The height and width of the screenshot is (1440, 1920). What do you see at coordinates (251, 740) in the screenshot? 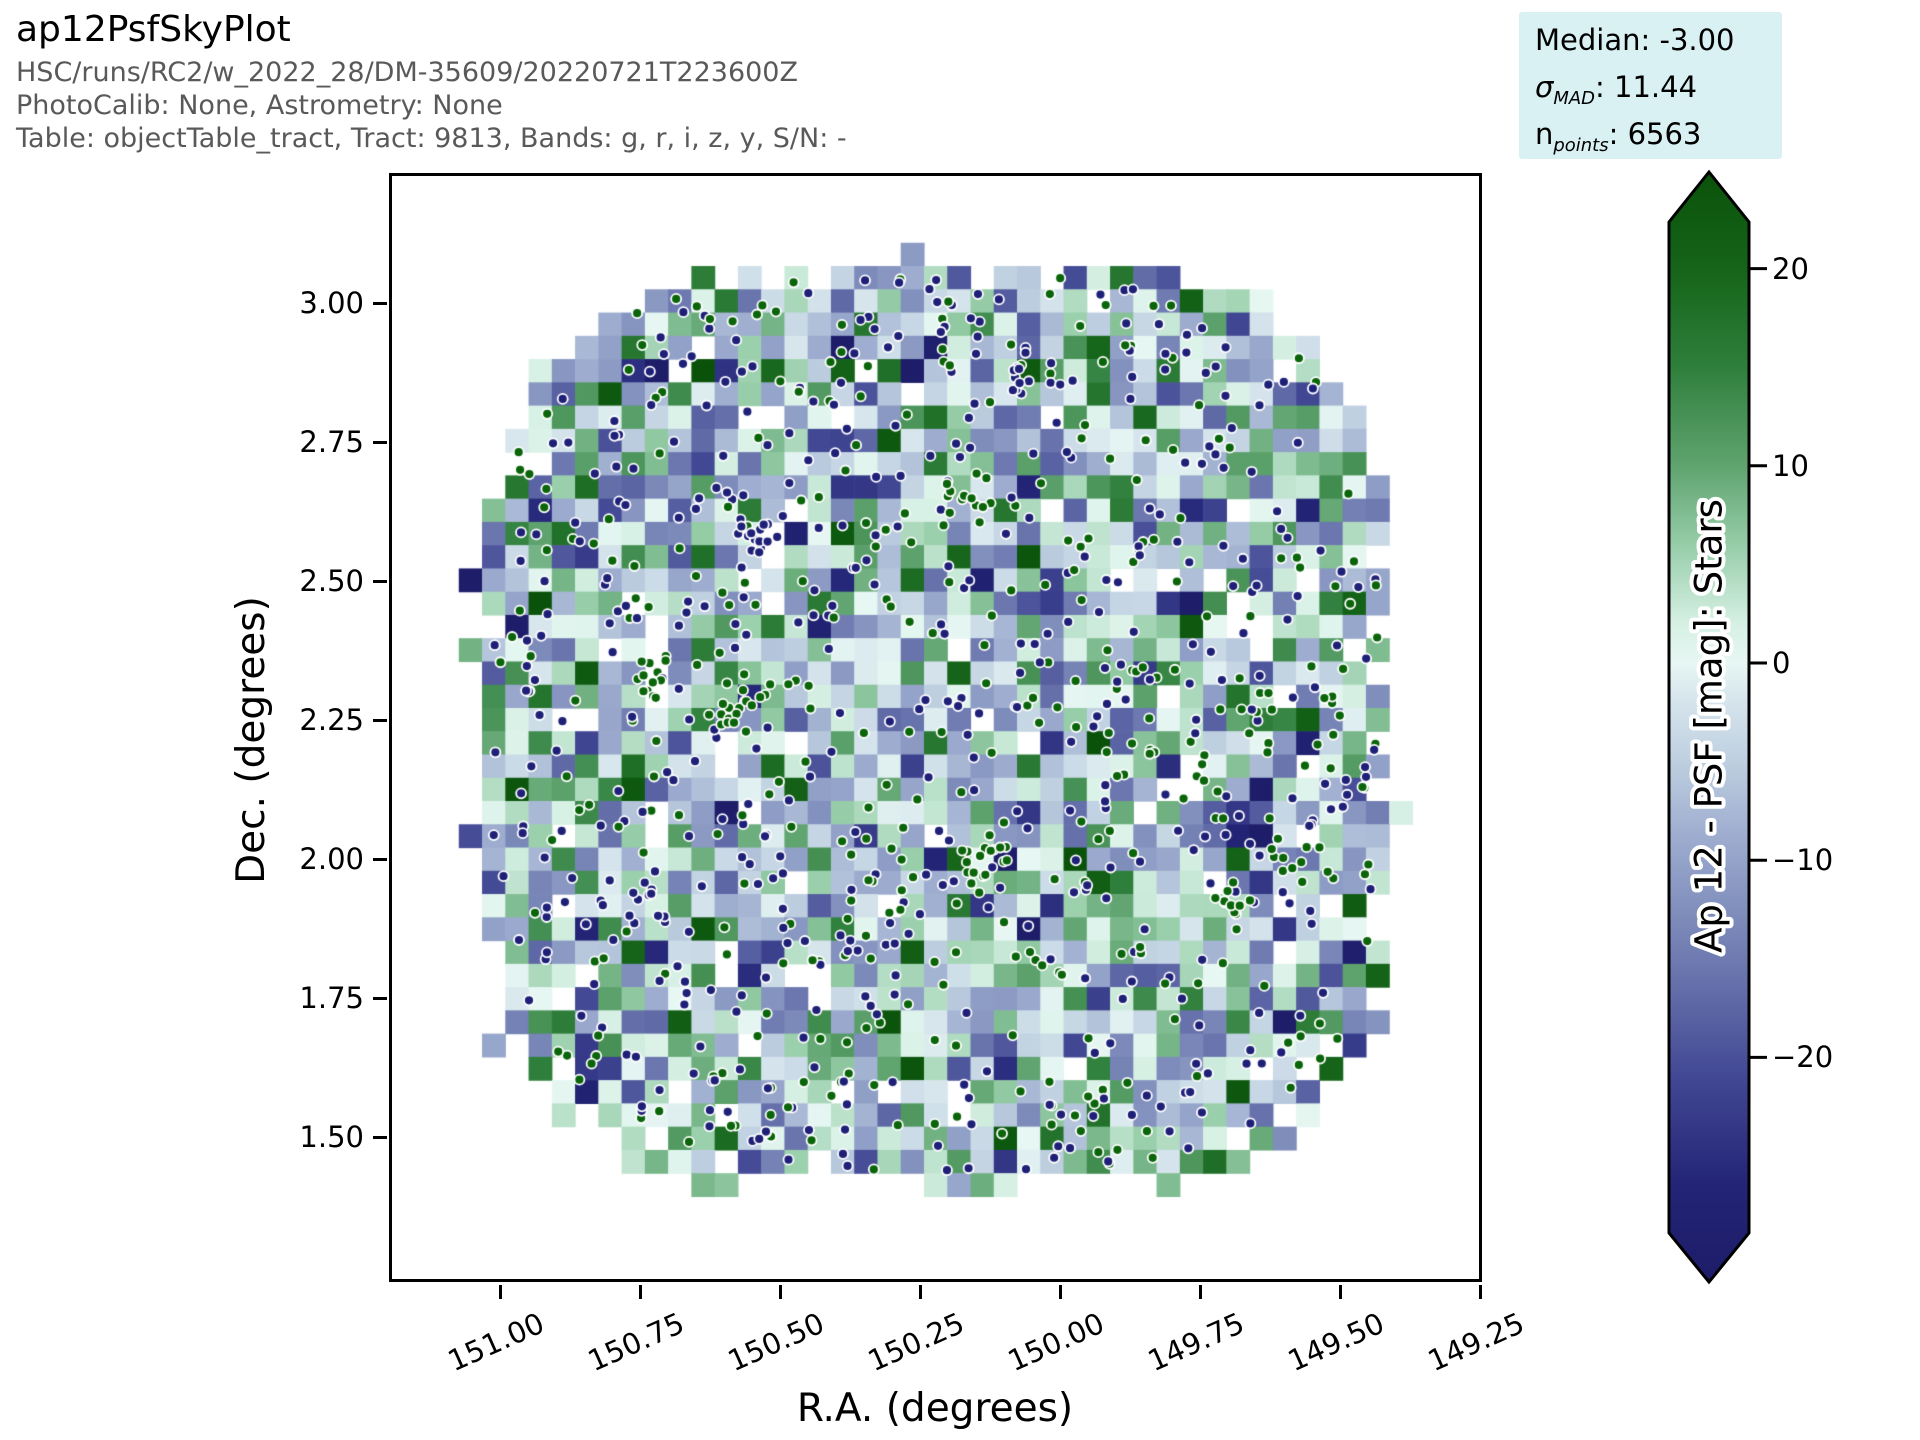
I see `dec-axis-label: Dec. (degrees)` at bounding box center [251, 740].